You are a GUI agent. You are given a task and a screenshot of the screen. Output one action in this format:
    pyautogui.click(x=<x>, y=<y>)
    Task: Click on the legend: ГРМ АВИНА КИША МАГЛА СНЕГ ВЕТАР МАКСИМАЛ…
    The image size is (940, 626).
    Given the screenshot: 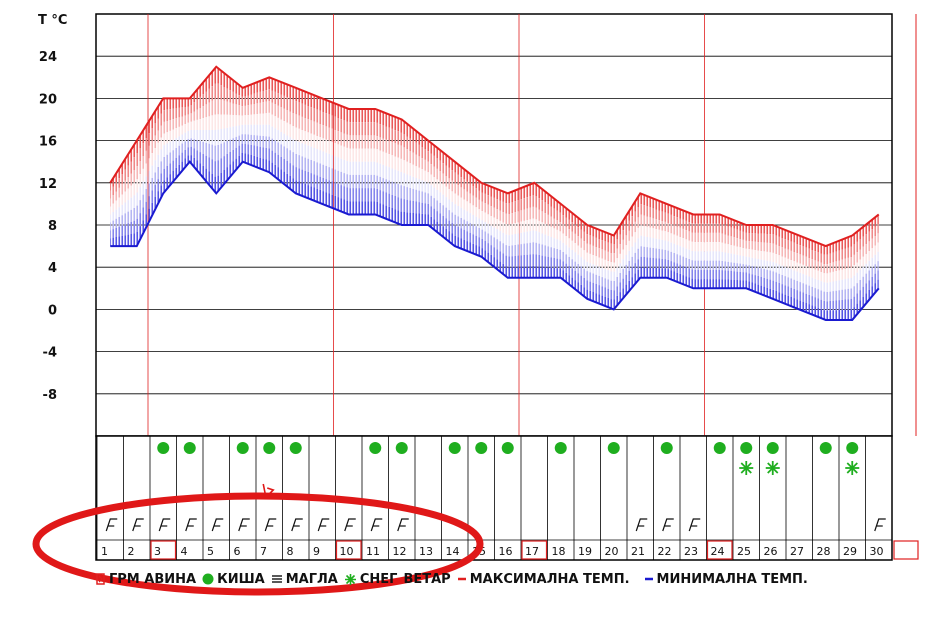 What is the action you would take?
    pyautogui.click(x=452, y=579)
    